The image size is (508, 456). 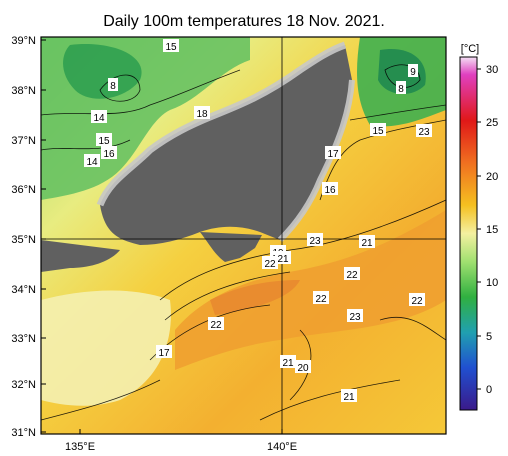 I want to click on colorbar-tick-label: 15, so click(x=492, y=230).